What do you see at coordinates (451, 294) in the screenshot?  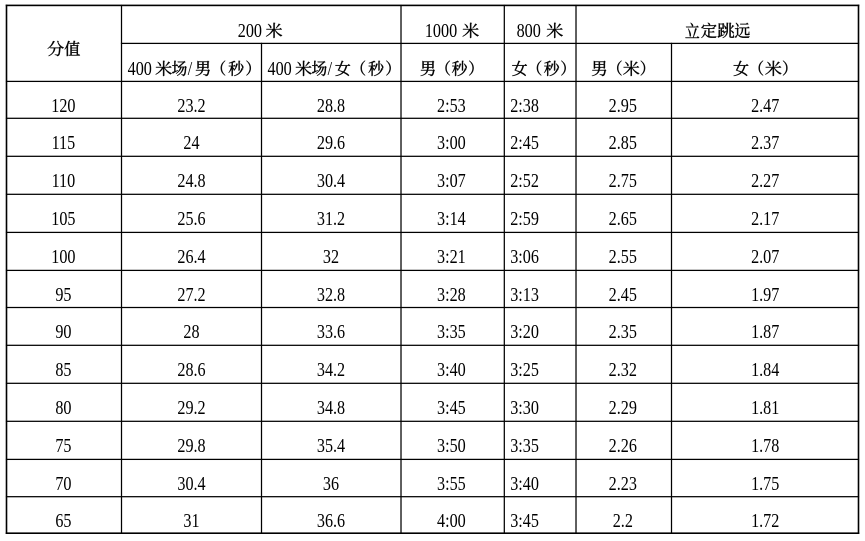 I see `svg-text: 3:28` at bounding box center [451, 294].